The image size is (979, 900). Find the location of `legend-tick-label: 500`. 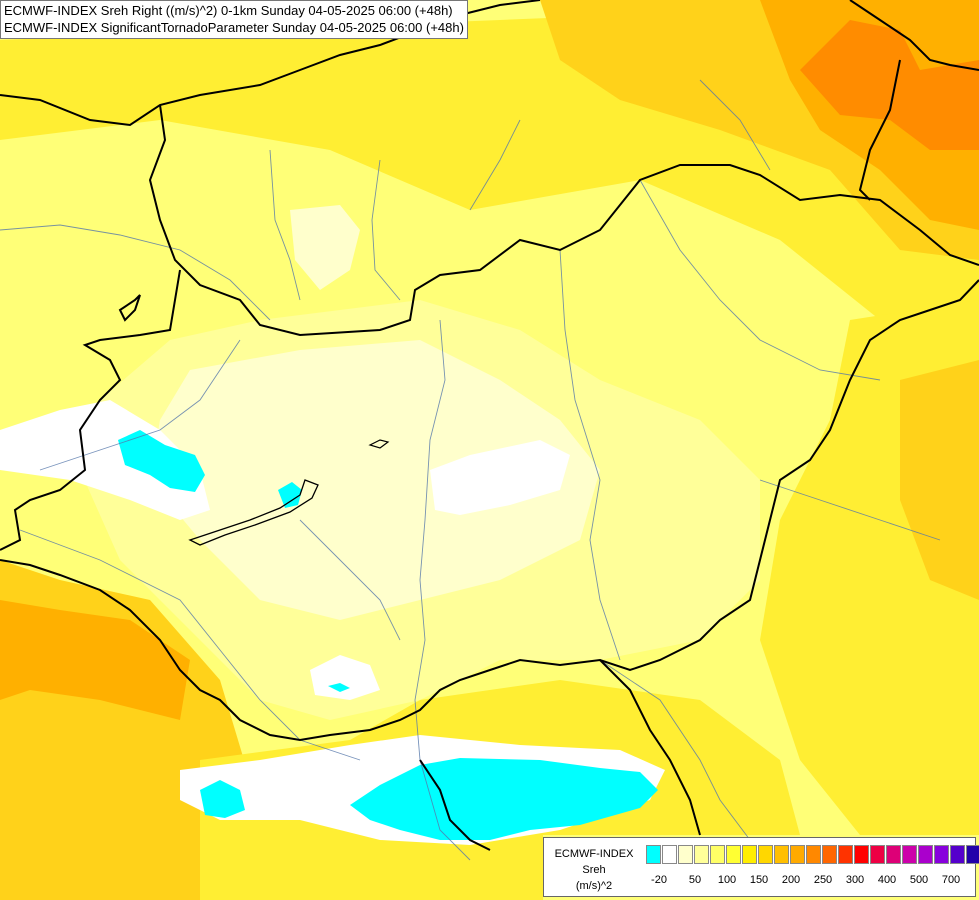

legend-tick-label: 500 is located at coordinates (919, 880).